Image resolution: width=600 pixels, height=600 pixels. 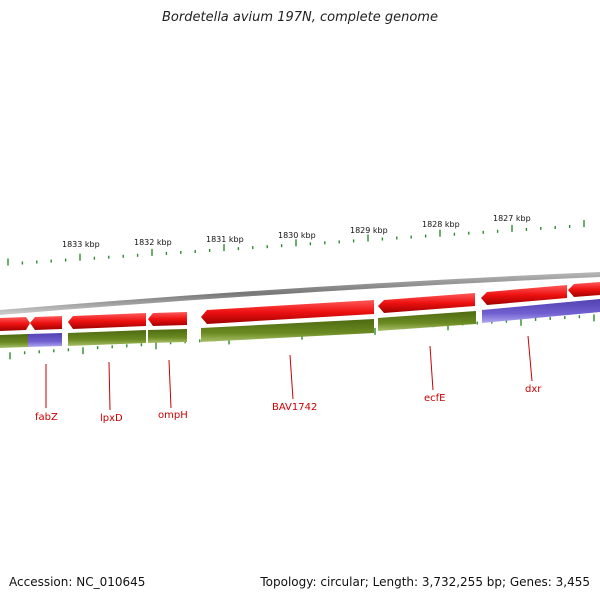 I want to click on gene-label-dxr: dxr, so click(x=533, y=389).